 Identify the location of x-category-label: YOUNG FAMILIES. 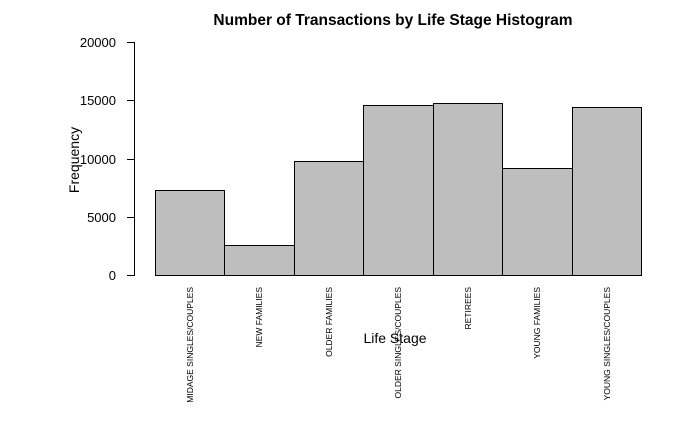
(537, 323).